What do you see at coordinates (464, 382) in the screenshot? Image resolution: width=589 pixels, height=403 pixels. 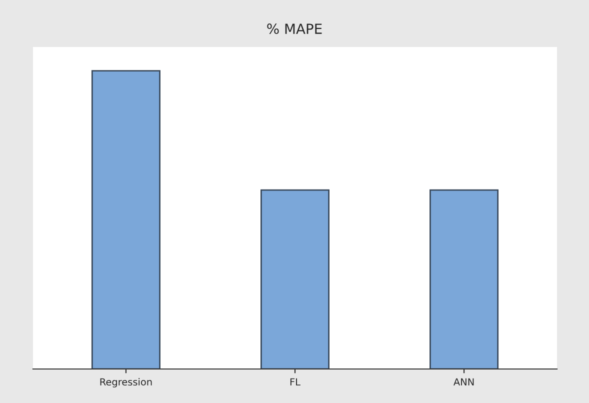 I see `x-tick-label: ANN` at bounding box center [464, 382].